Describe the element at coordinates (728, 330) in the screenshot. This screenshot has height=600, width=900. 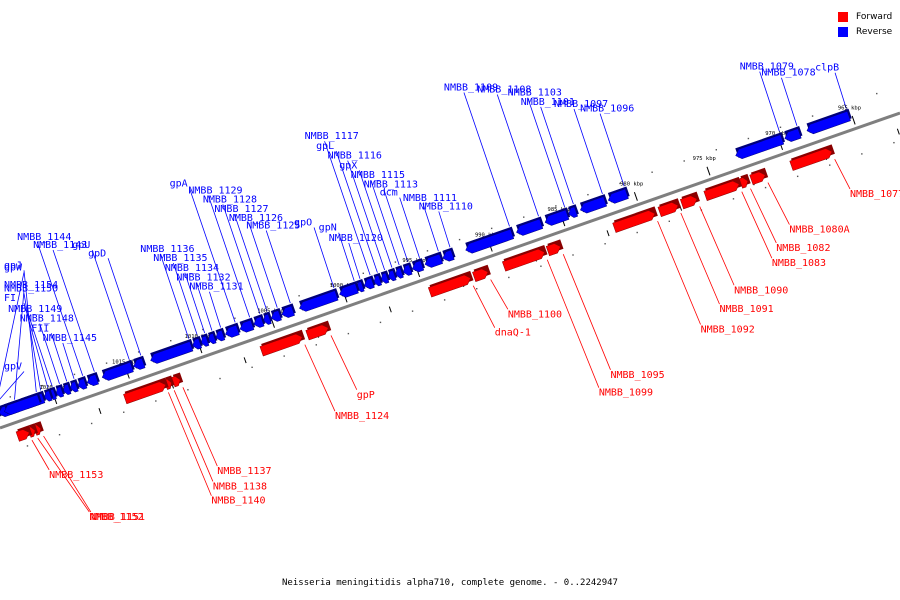
I see `forward-gene-label: NMBB_1092` at that location.